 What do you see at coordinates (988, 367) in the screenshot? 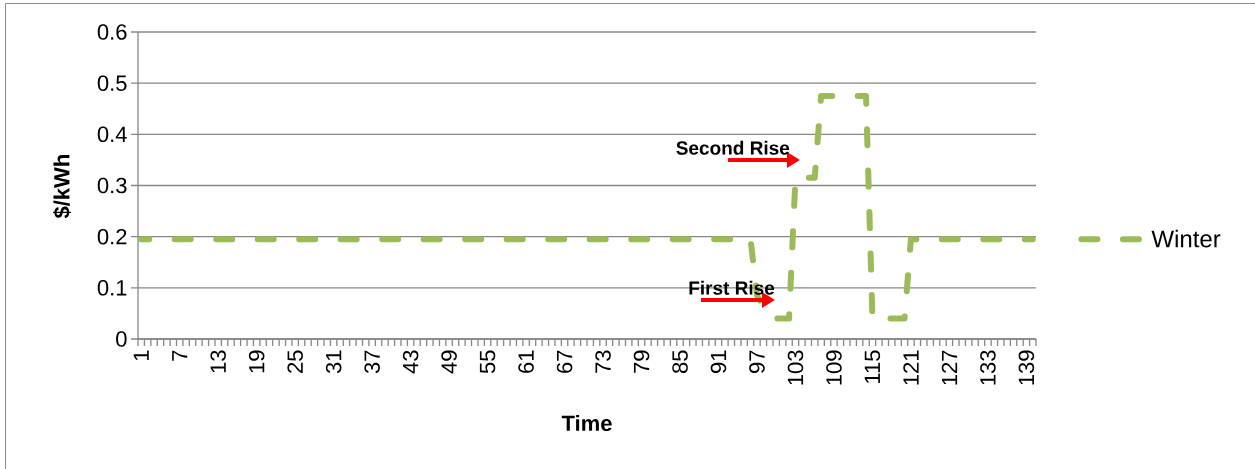
I see `x-tick-label: 133` at bounding box center [988, 367].